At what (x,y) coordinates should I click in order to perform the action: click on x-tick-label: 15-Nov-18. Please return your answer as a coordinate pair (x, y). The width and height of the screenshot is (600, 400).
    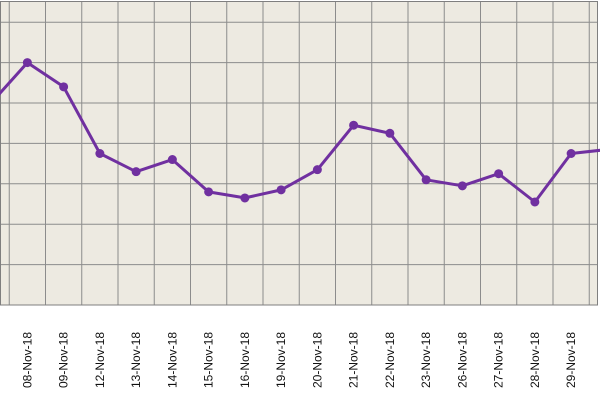
    Looking at the image, I should click on (209, 360).